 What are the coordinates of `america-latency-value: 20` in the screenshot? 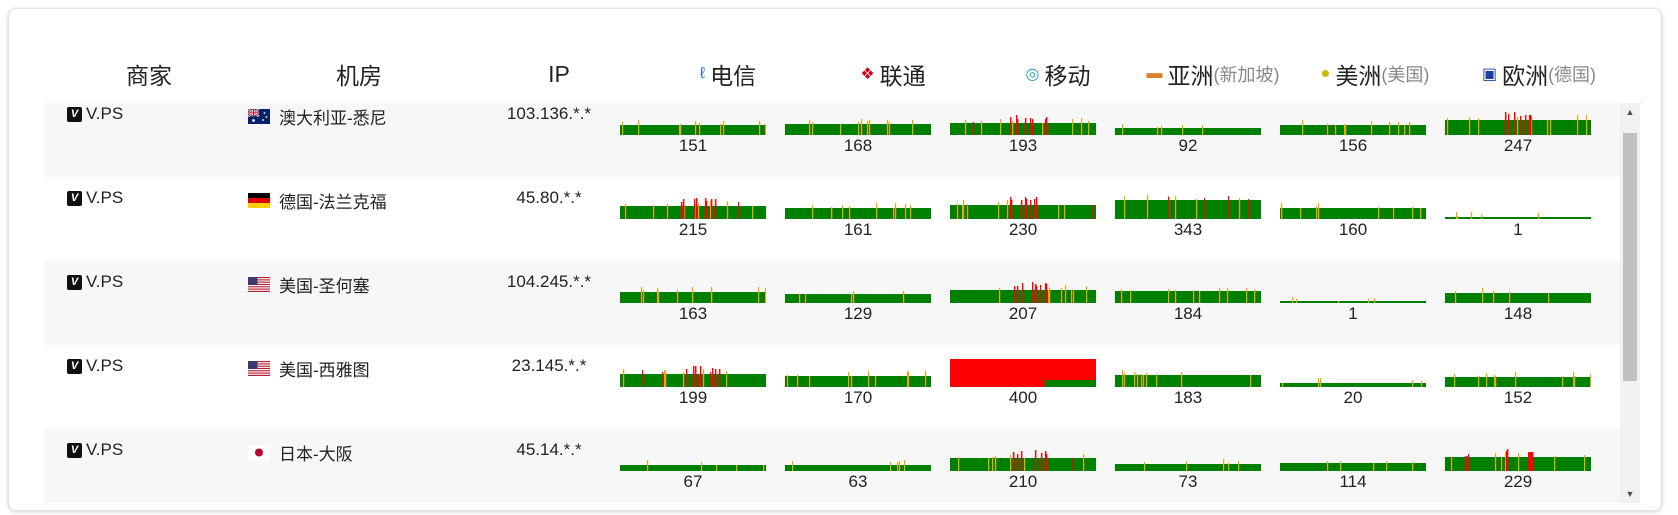 It's located at (1353, 397).